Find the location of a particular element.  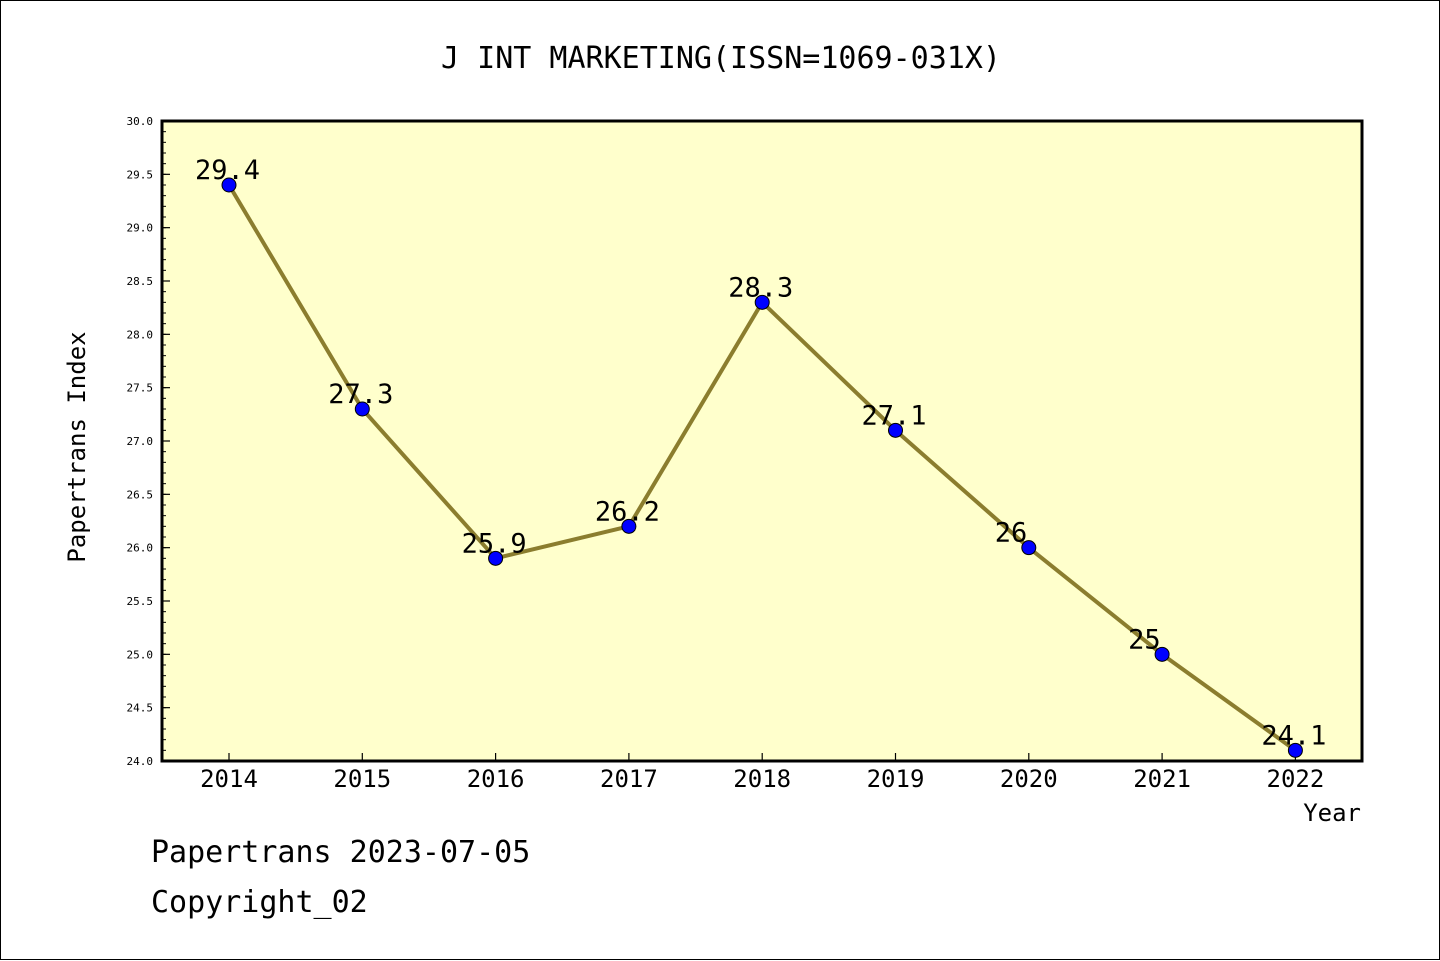

data-label: 26 is located at coordinates (1011, 533).